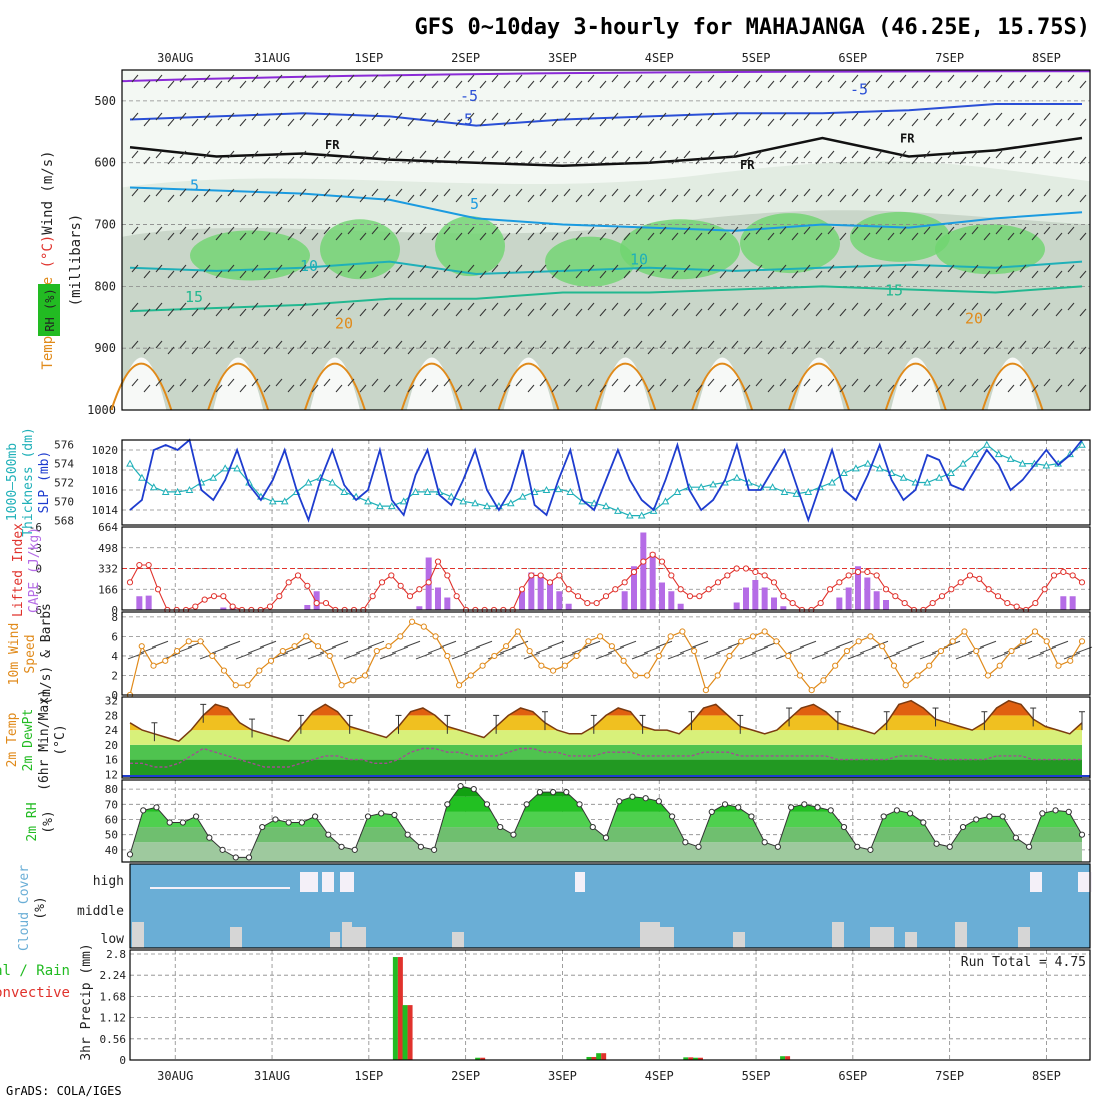 The image size is (1100, 1104). I want to click on thickness-ytick-568: 568, so click(64, 520).